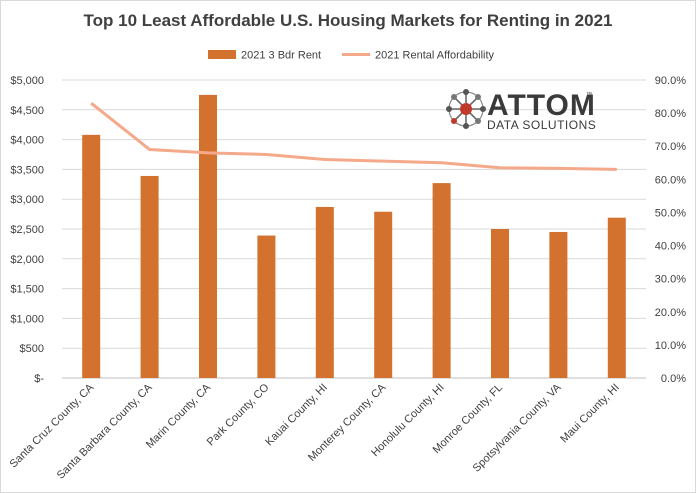 The width and height of the screenshot is (696, 493). Describe the element at coordinates (670, 280) in the screenshot. I see `y-right-tick-label: 30.0%` at that location.